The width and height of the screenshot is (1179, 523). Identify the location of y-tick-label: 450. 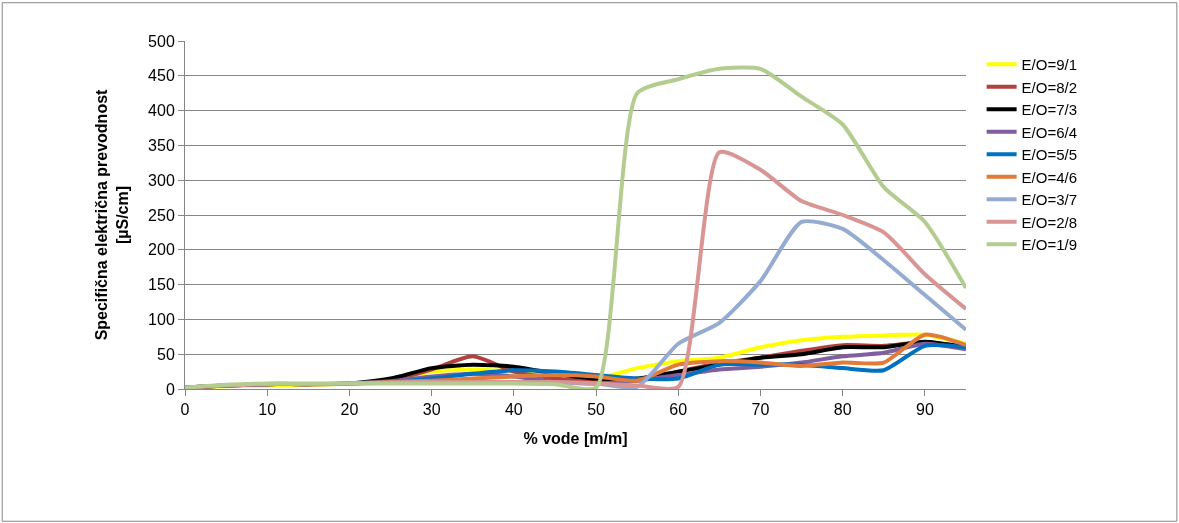
(161, 76).